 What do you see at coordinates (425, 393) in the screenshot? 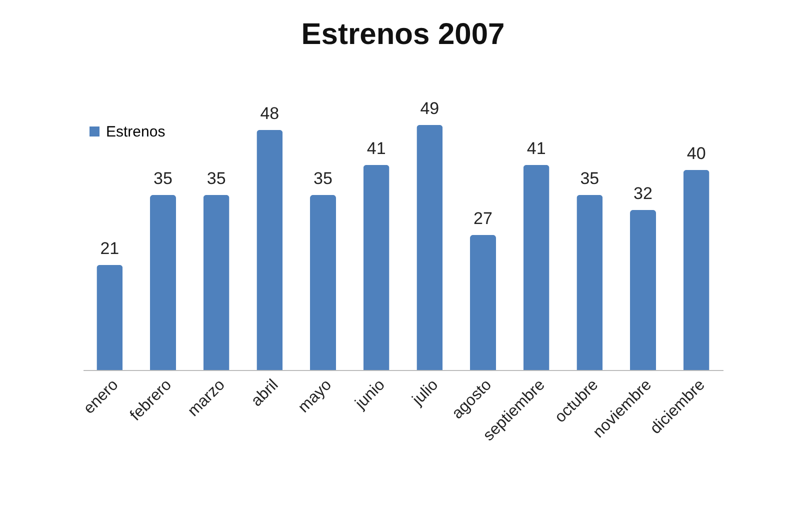
I see `x-tick-label: julio` at bounding box center [425, 393].